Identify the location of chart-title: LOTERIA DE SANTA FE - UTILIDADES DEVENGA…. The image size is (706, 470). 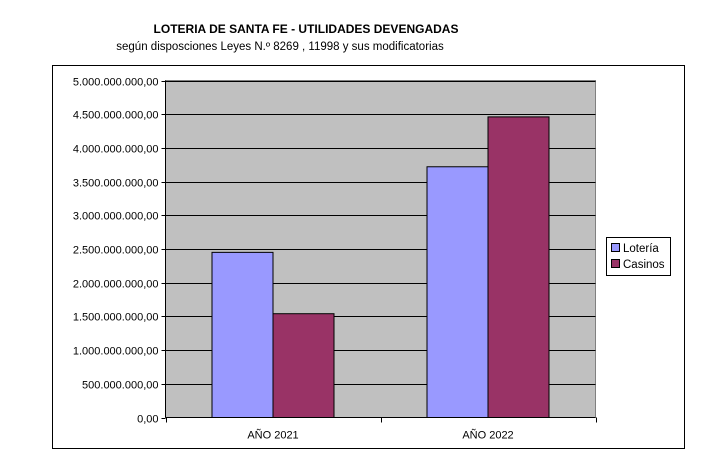
(306, 29).